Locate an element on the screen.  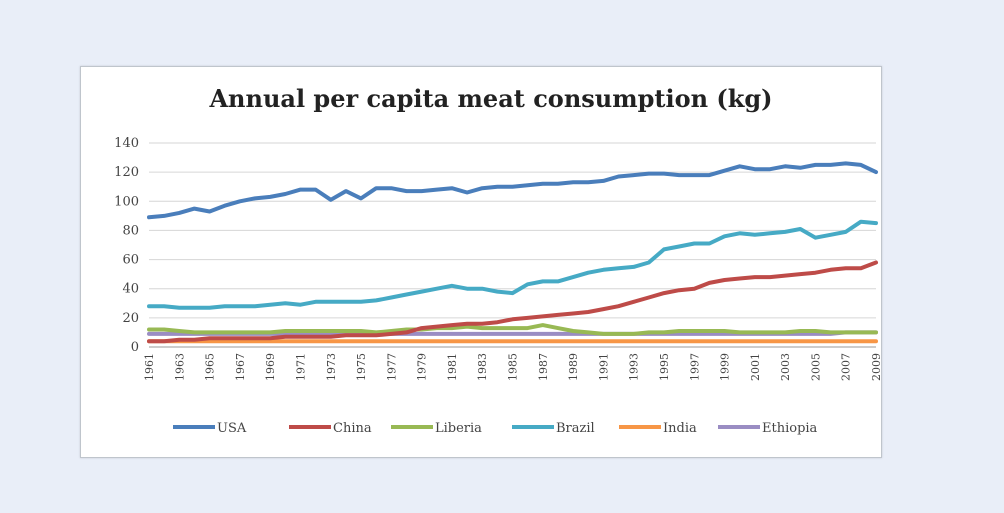
x-tick-label: 1987 is located at coordinates (543, 367).